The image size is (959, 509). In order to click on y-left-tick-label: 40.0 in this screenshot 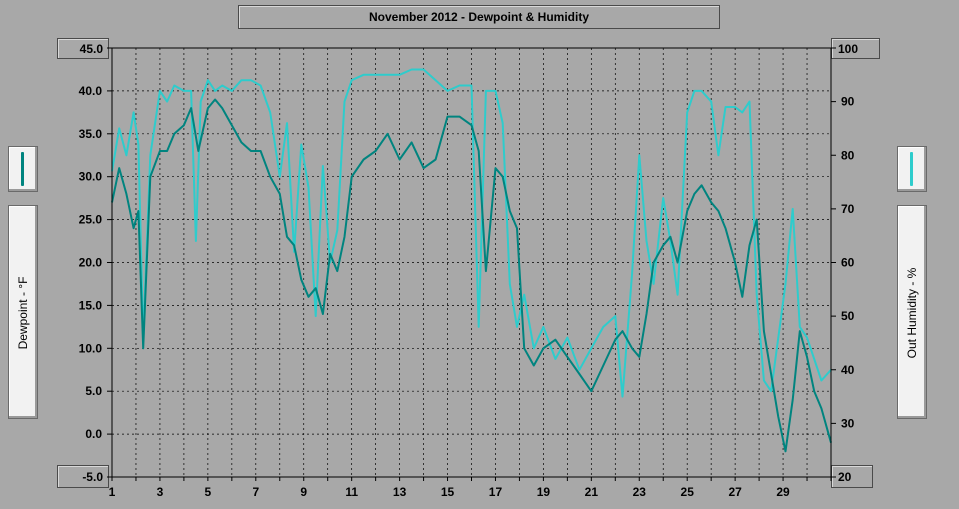, I will do `click(91, 91)`.